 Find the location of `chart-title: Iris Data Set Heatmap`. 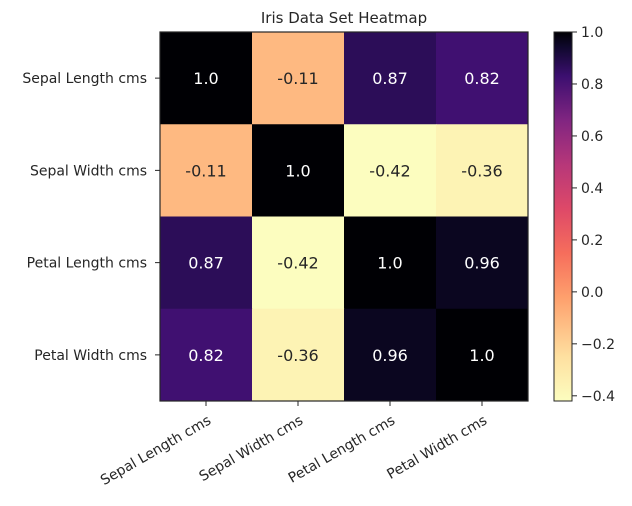

chart-title: Iris Data Set Heatmap is located at coordinates (344, 18).